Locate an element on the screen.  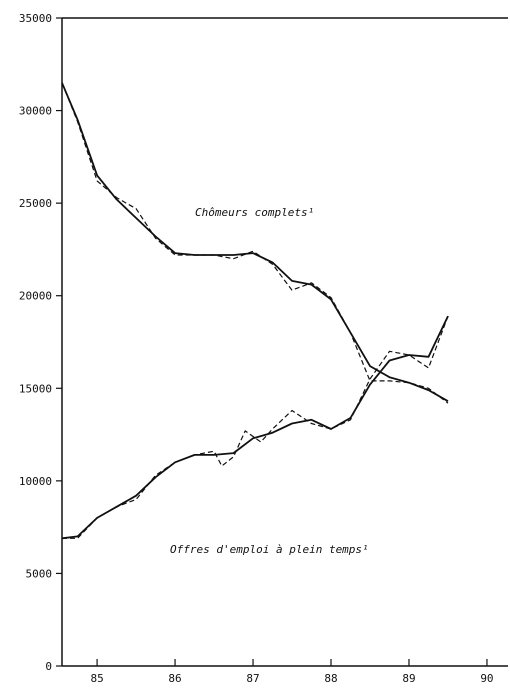
x-tick-label: 89 is located at coordinates (408, 678).